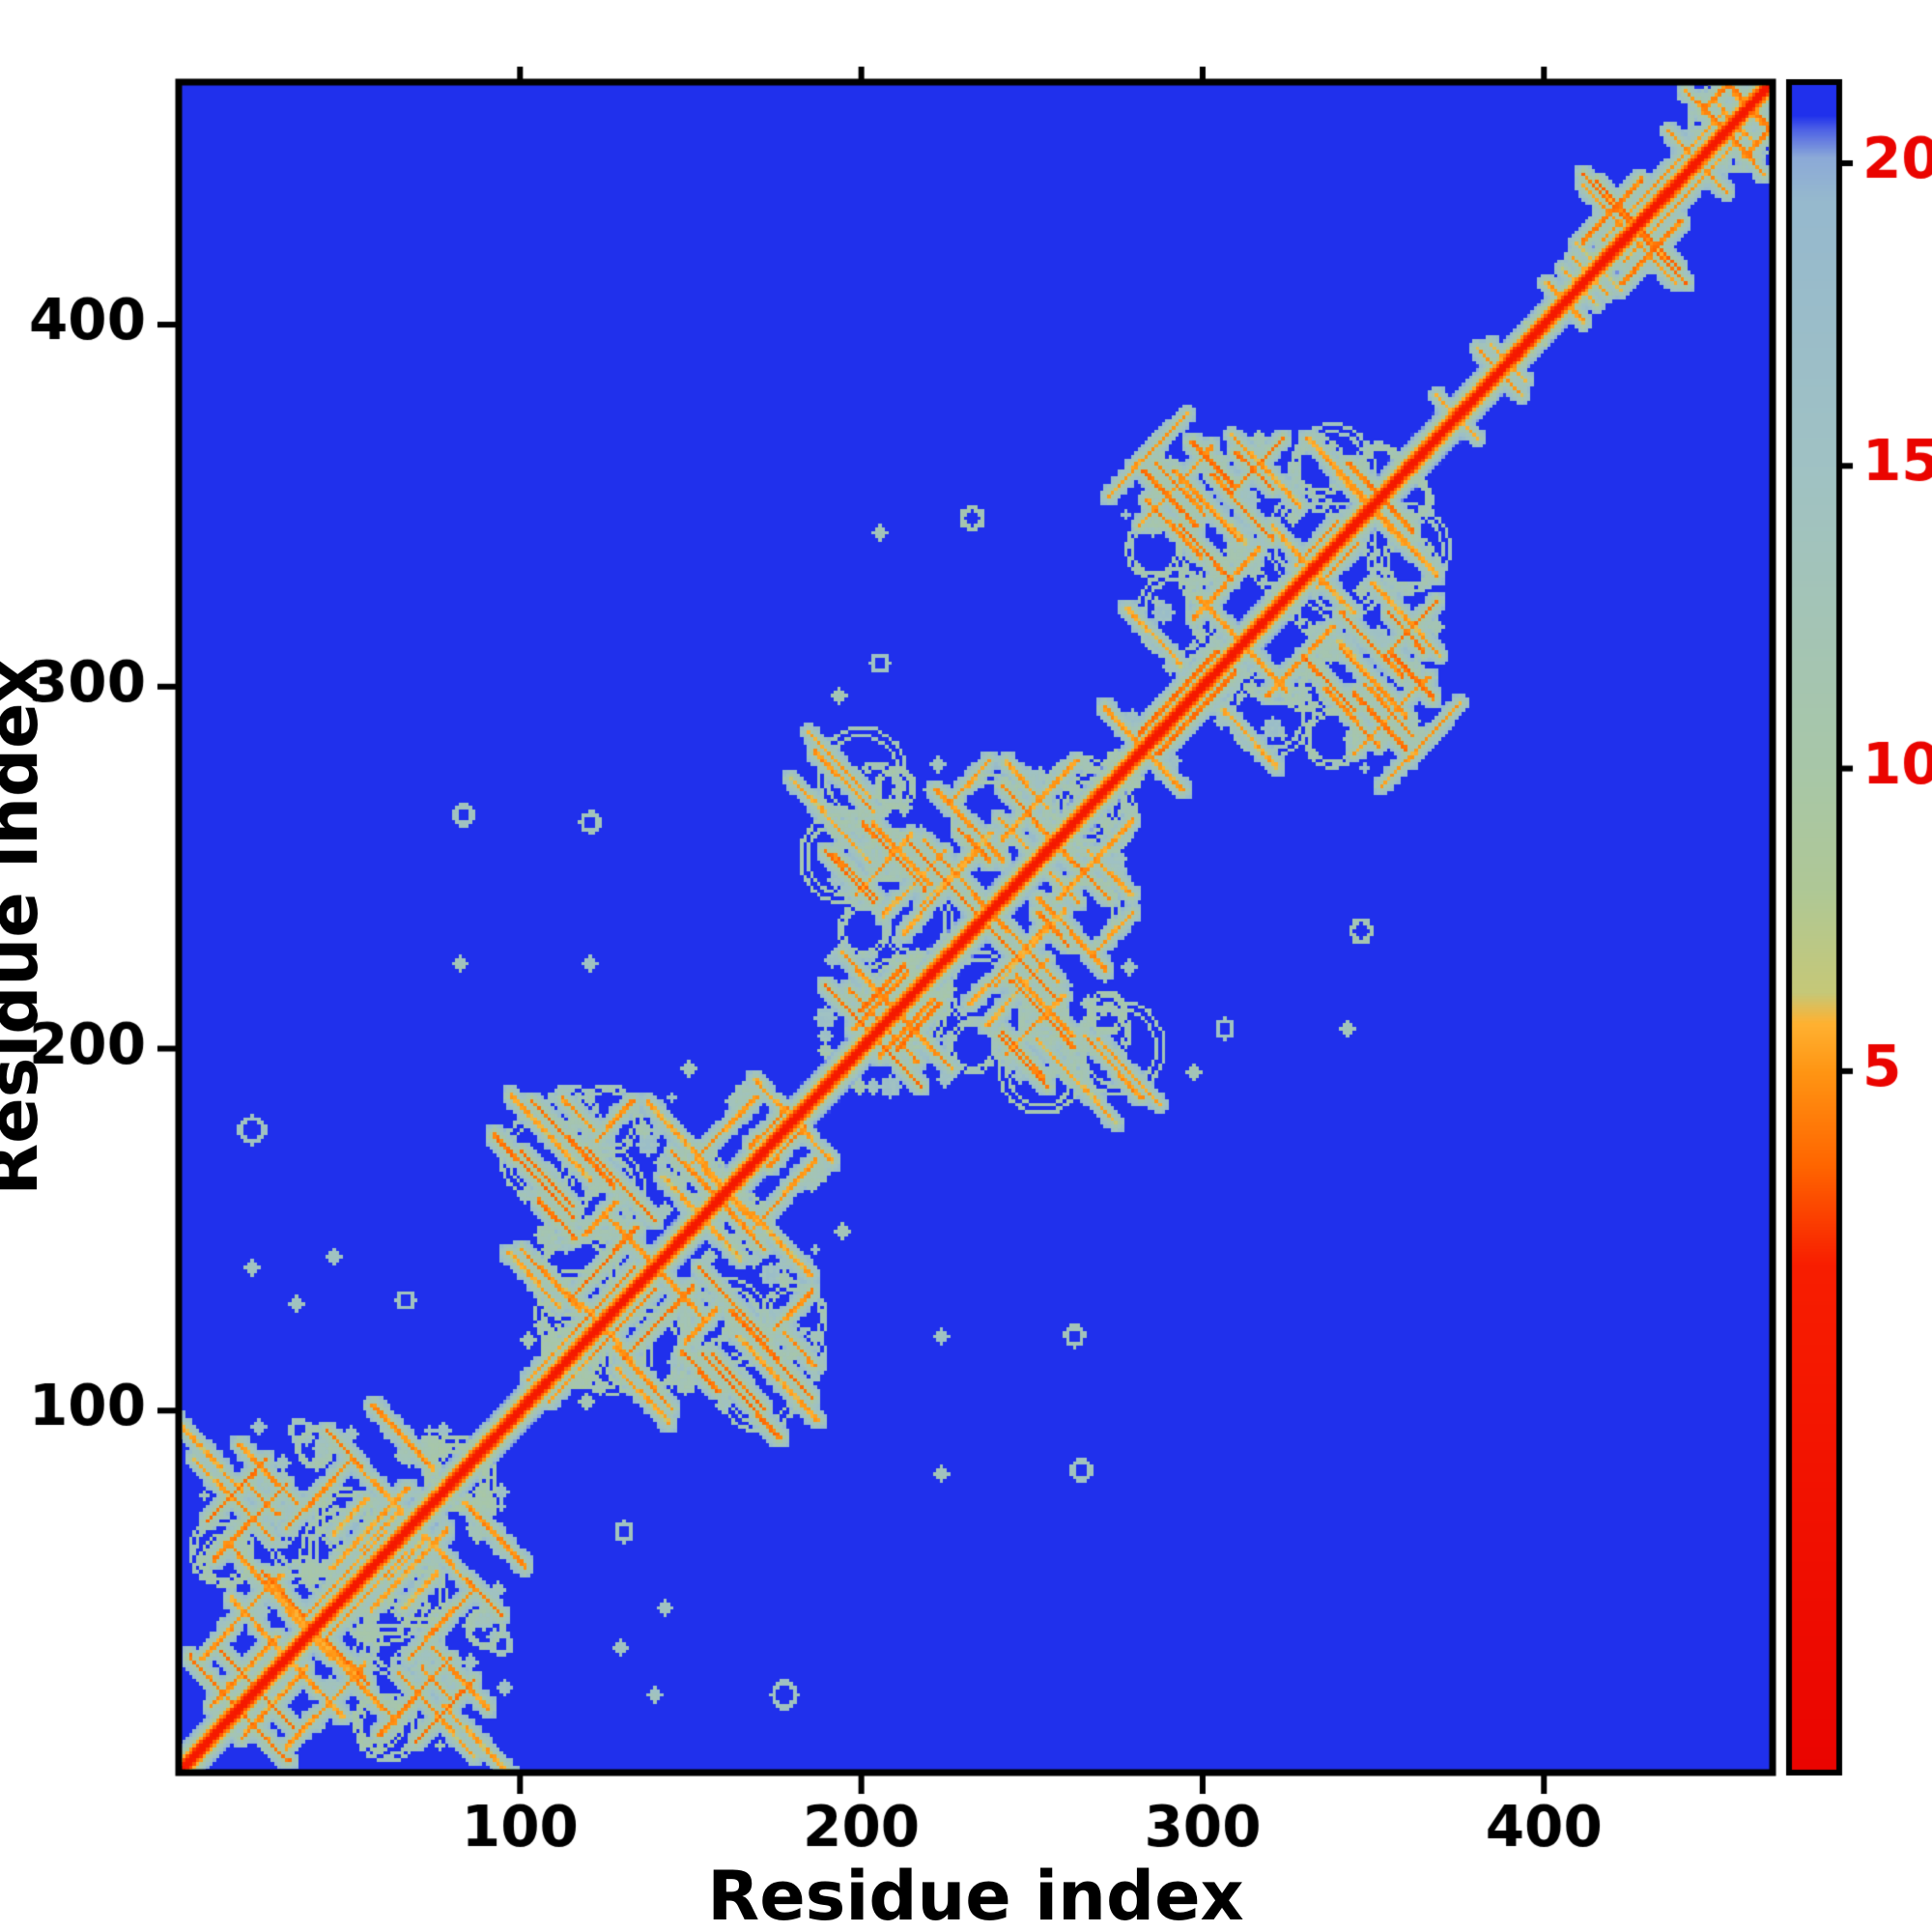  I want to click on x-axis-label: Residue index, so click(975, 1894).